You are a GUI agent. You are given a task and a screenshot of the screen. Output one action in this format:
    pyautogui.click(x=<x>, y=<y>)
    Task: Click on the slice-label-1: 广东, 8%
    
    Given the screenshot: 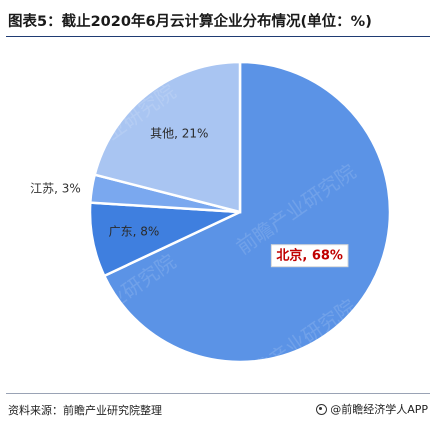 What is the action you would take?
    pyautogui.click(x=134, y=232)
    